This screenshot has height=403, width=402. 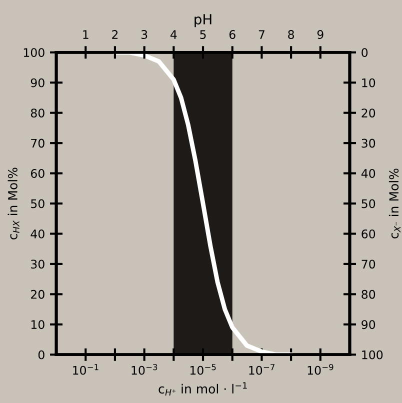 I want to click on x2-tick-label: 7, so click(x=261, y=34).